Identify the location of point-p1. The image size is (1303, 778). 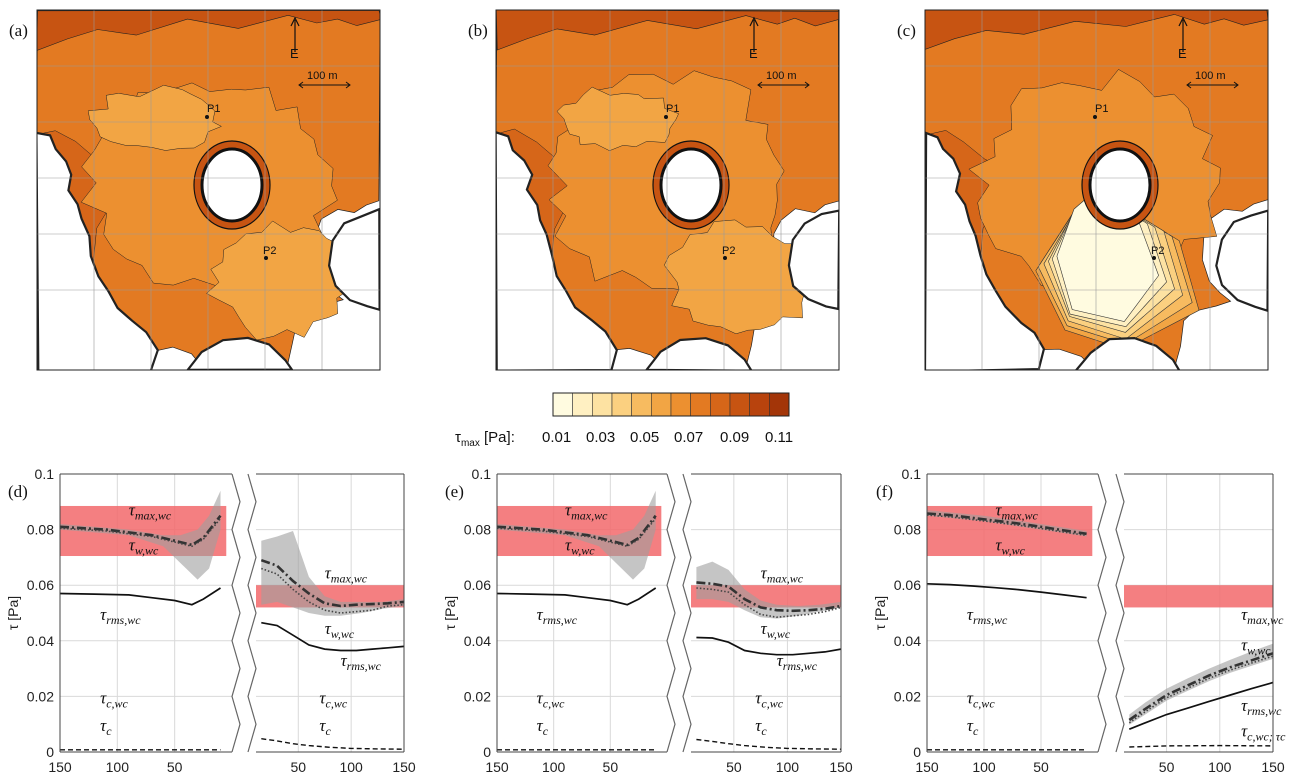
(1095, 117).